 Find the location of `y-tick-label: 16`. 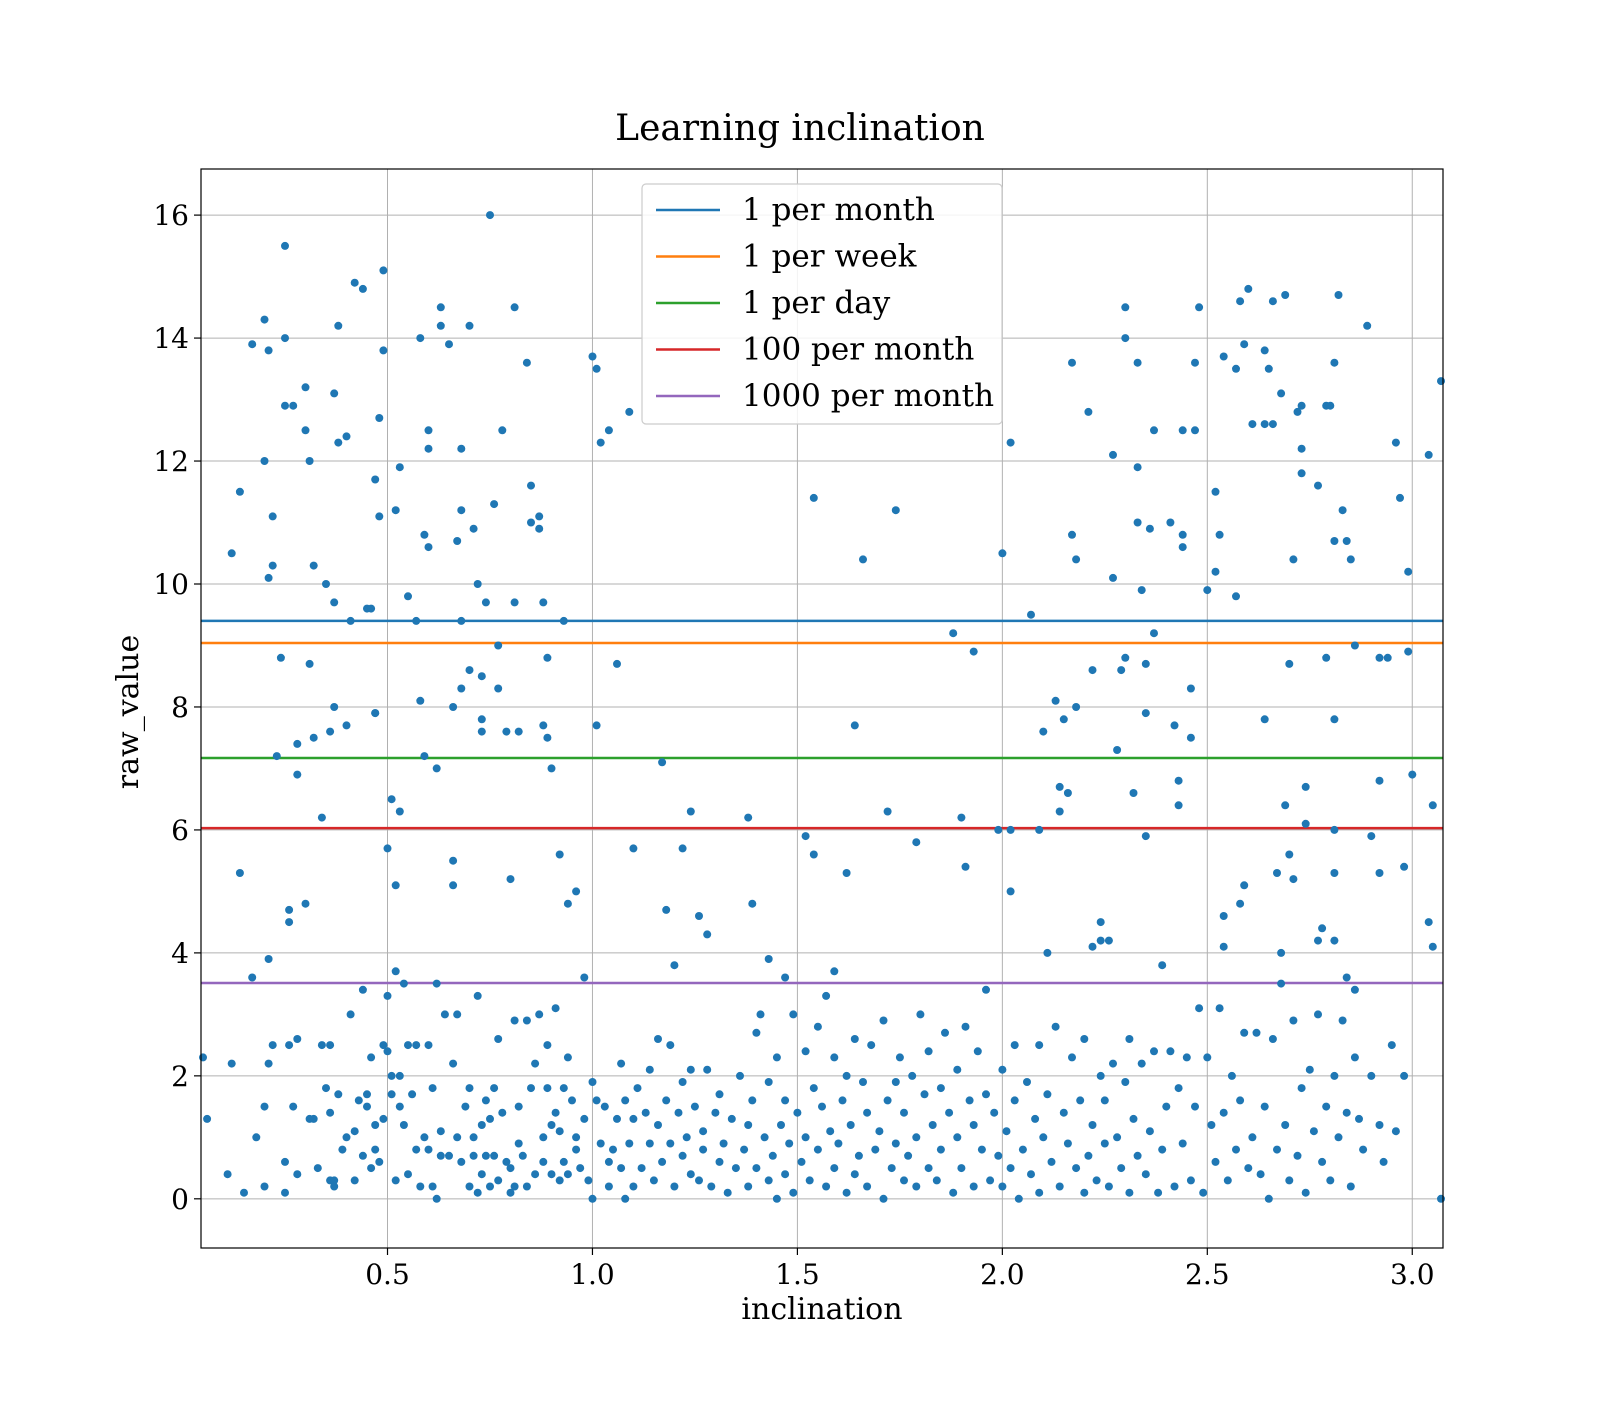

y-tick-label: 16 is located at coordinates (171, 215).